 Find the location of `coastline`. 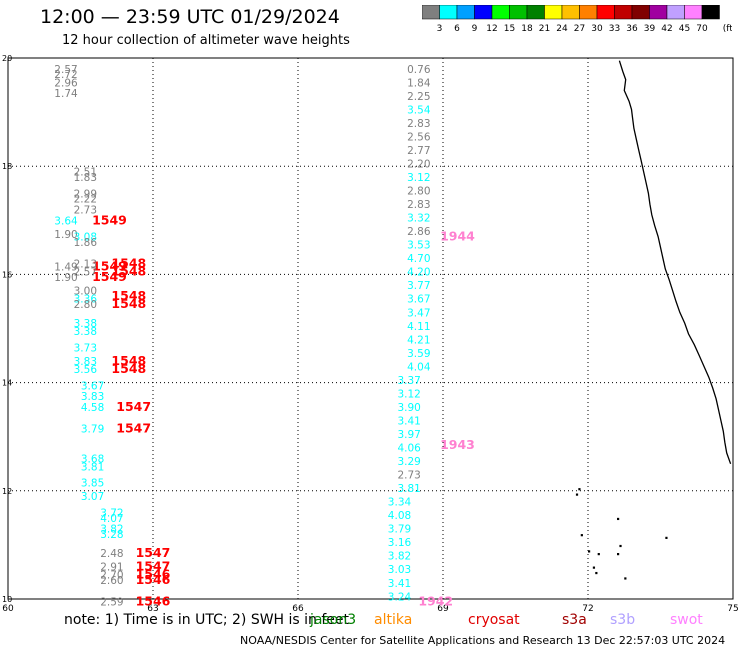

coastline is located at coordinates (675, 262).